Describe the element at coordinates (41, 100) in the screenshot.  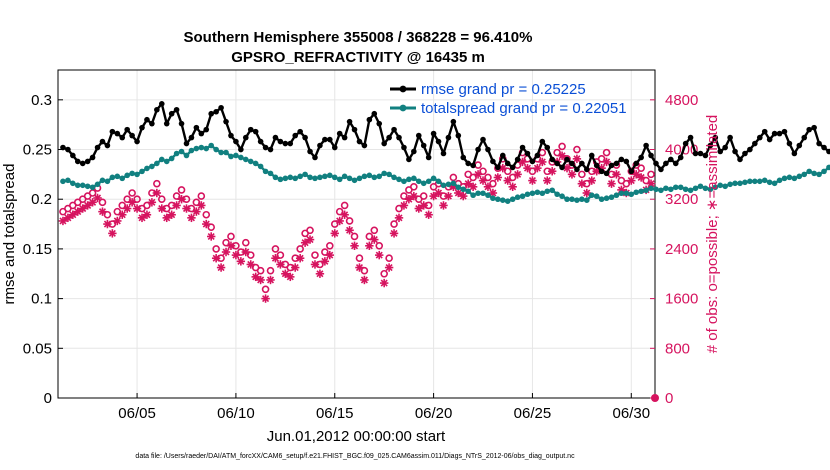
I see `left-tick-label: 0.3` at that location.